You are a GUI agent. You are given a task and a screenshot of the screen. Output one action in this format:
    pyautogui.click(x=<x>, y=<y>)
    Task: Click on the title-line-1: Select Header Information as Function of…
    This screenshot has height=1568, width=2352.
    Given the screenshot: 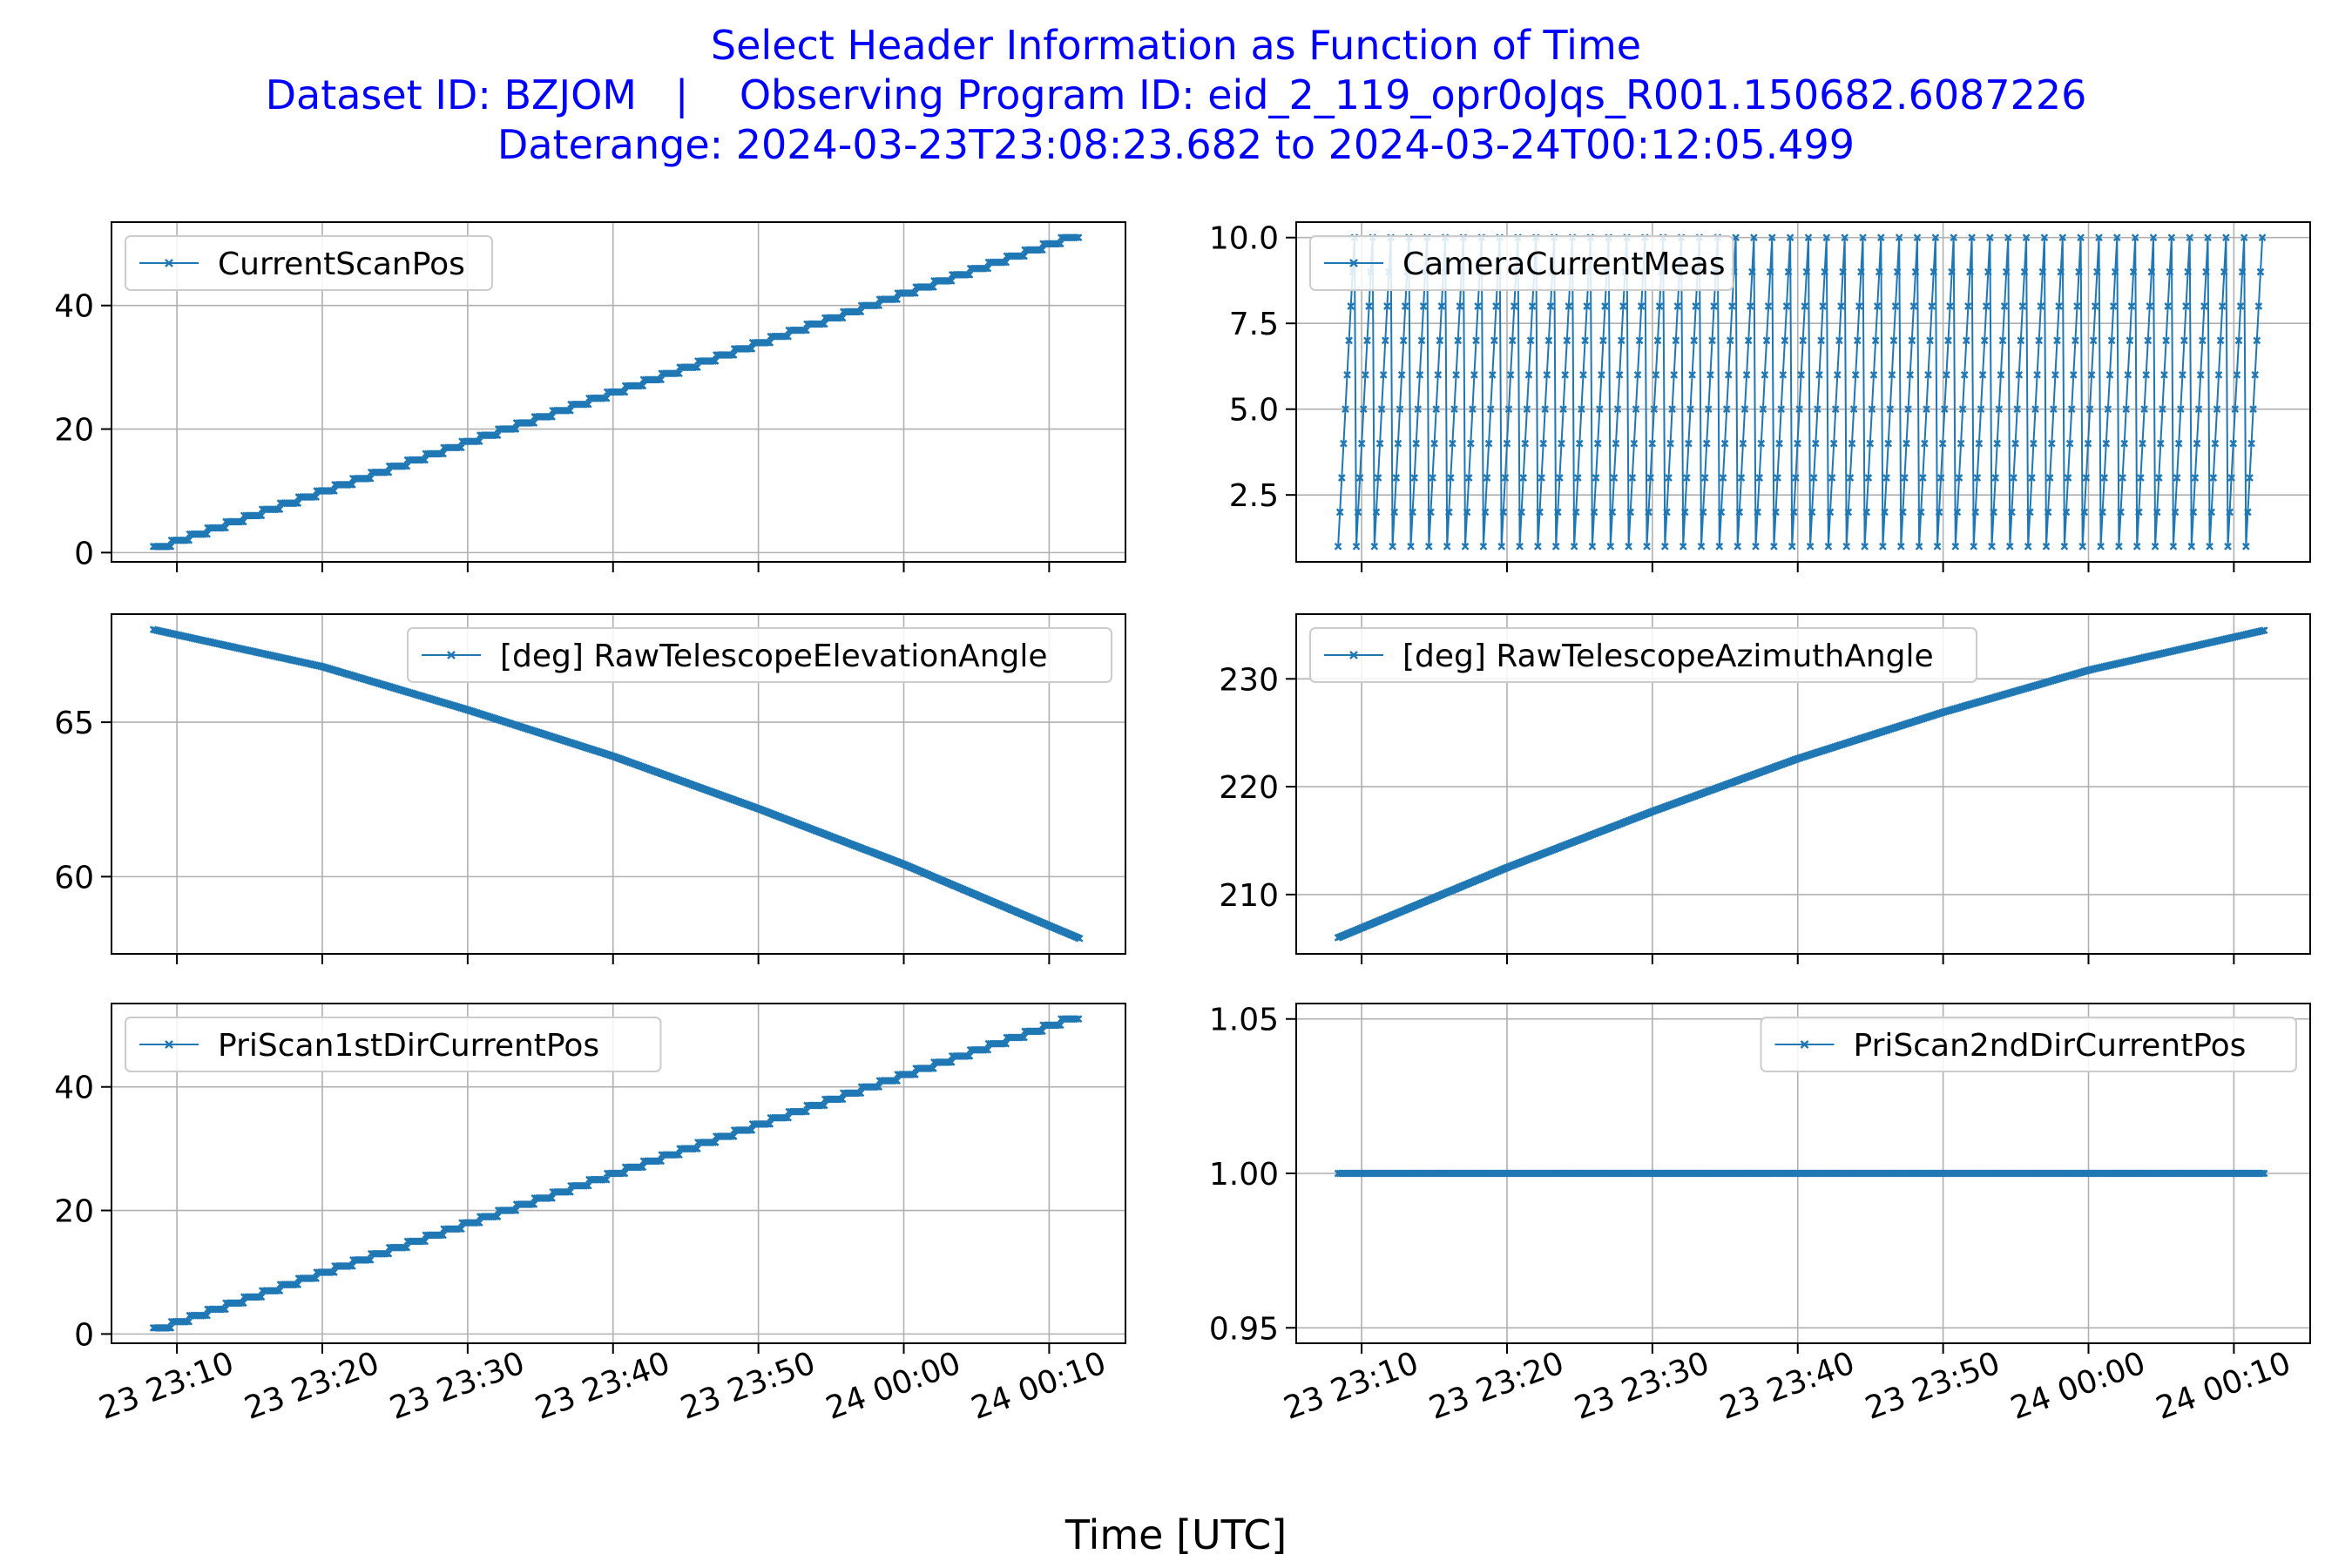 What is the action you would take?
    pyautogui.click(x=1176, y=45)
    